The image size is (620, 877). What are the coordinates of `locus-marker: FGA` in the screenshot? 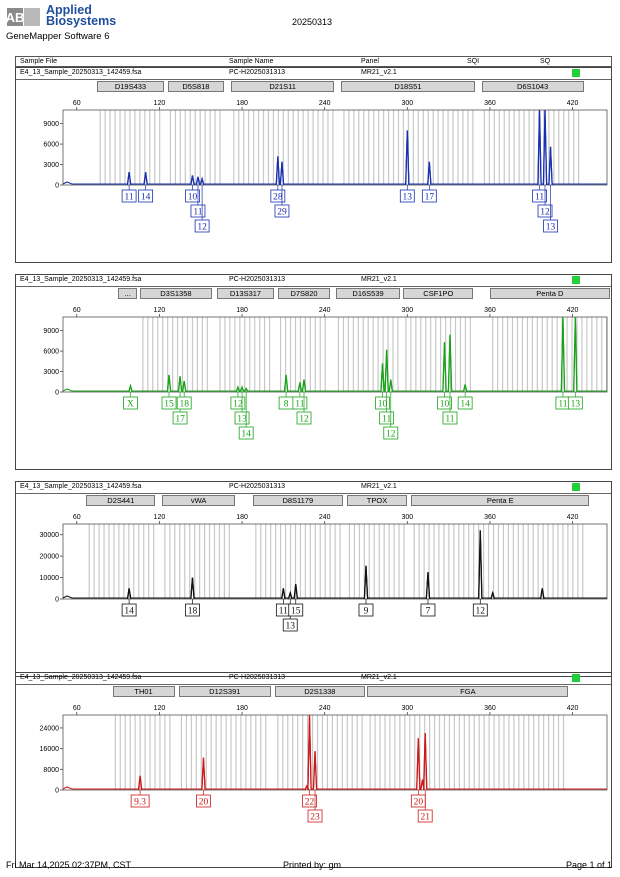 It's located at (468, 691).